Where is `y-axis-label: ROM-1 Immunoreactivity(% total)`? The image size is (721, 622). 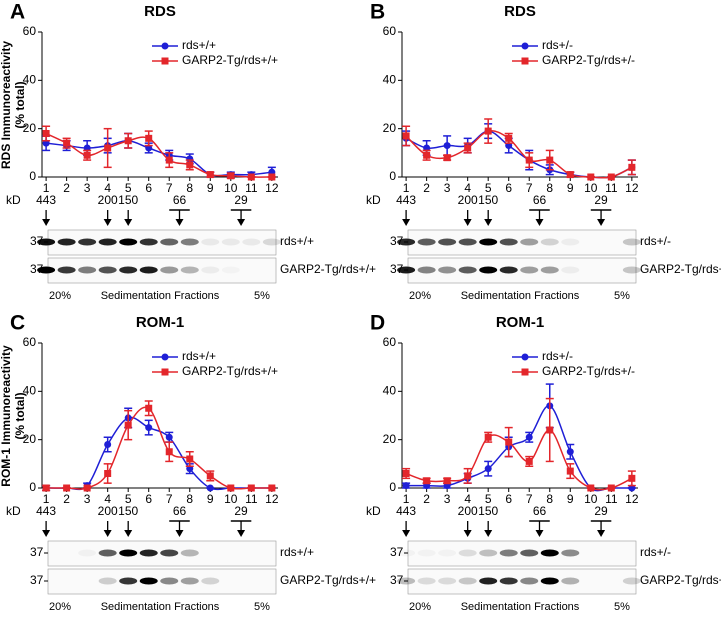
y-axis-label: ROM-1 Immunoreactivity(% total) is located at coordinates (13, 416).